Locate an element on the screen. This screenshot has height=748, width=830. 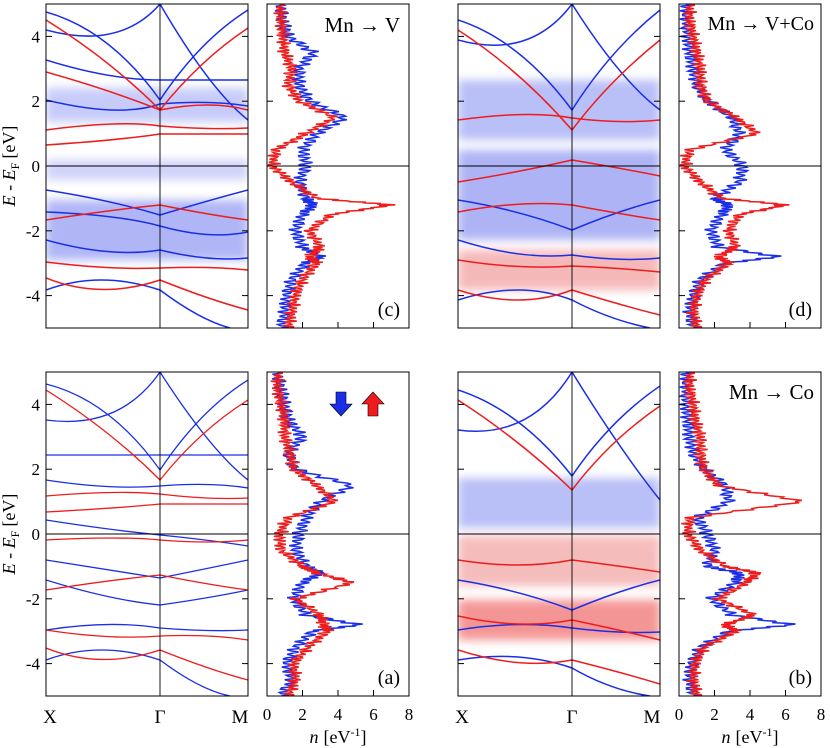
y-axis-title-top-unit: [eV] is located at coordinates (9, 142).